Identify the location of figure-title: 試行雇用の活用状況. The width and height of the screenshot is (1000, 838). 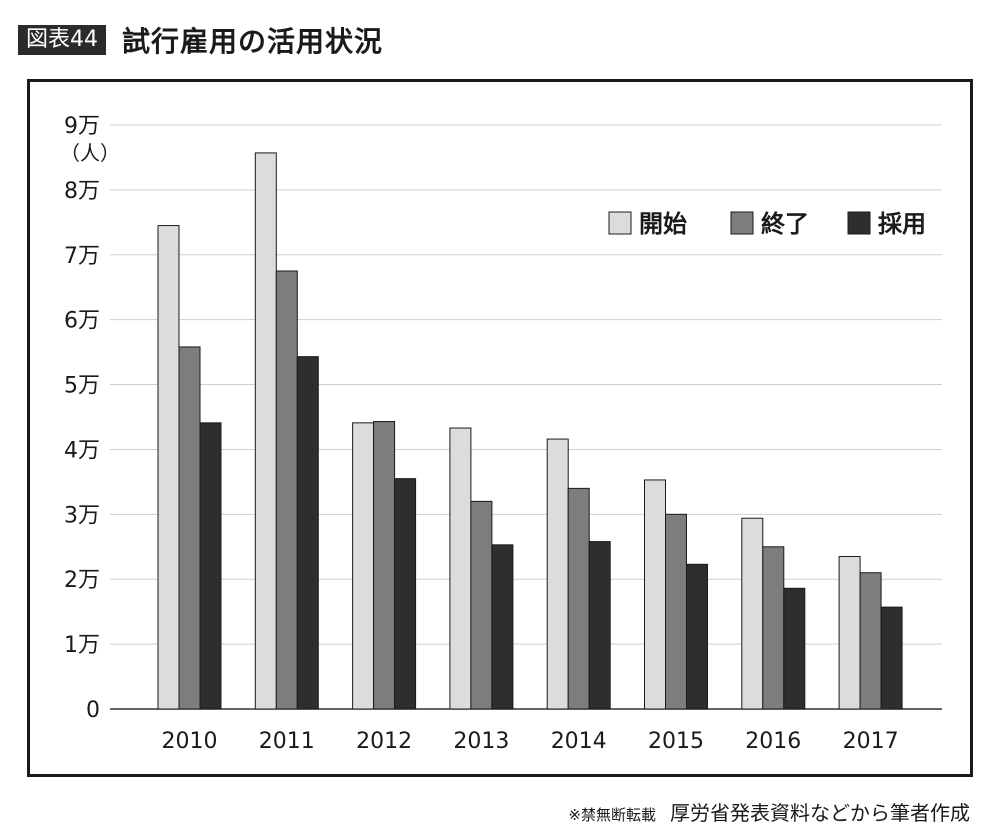
(253, 41).